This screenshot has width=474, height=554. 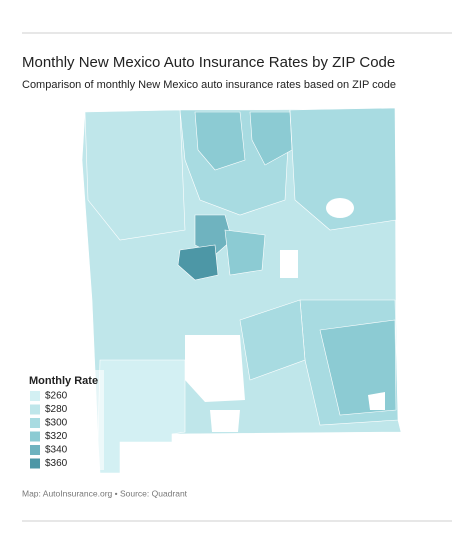 I want to click on legend-title: Monthly Rate, so click(x=63, y=381).